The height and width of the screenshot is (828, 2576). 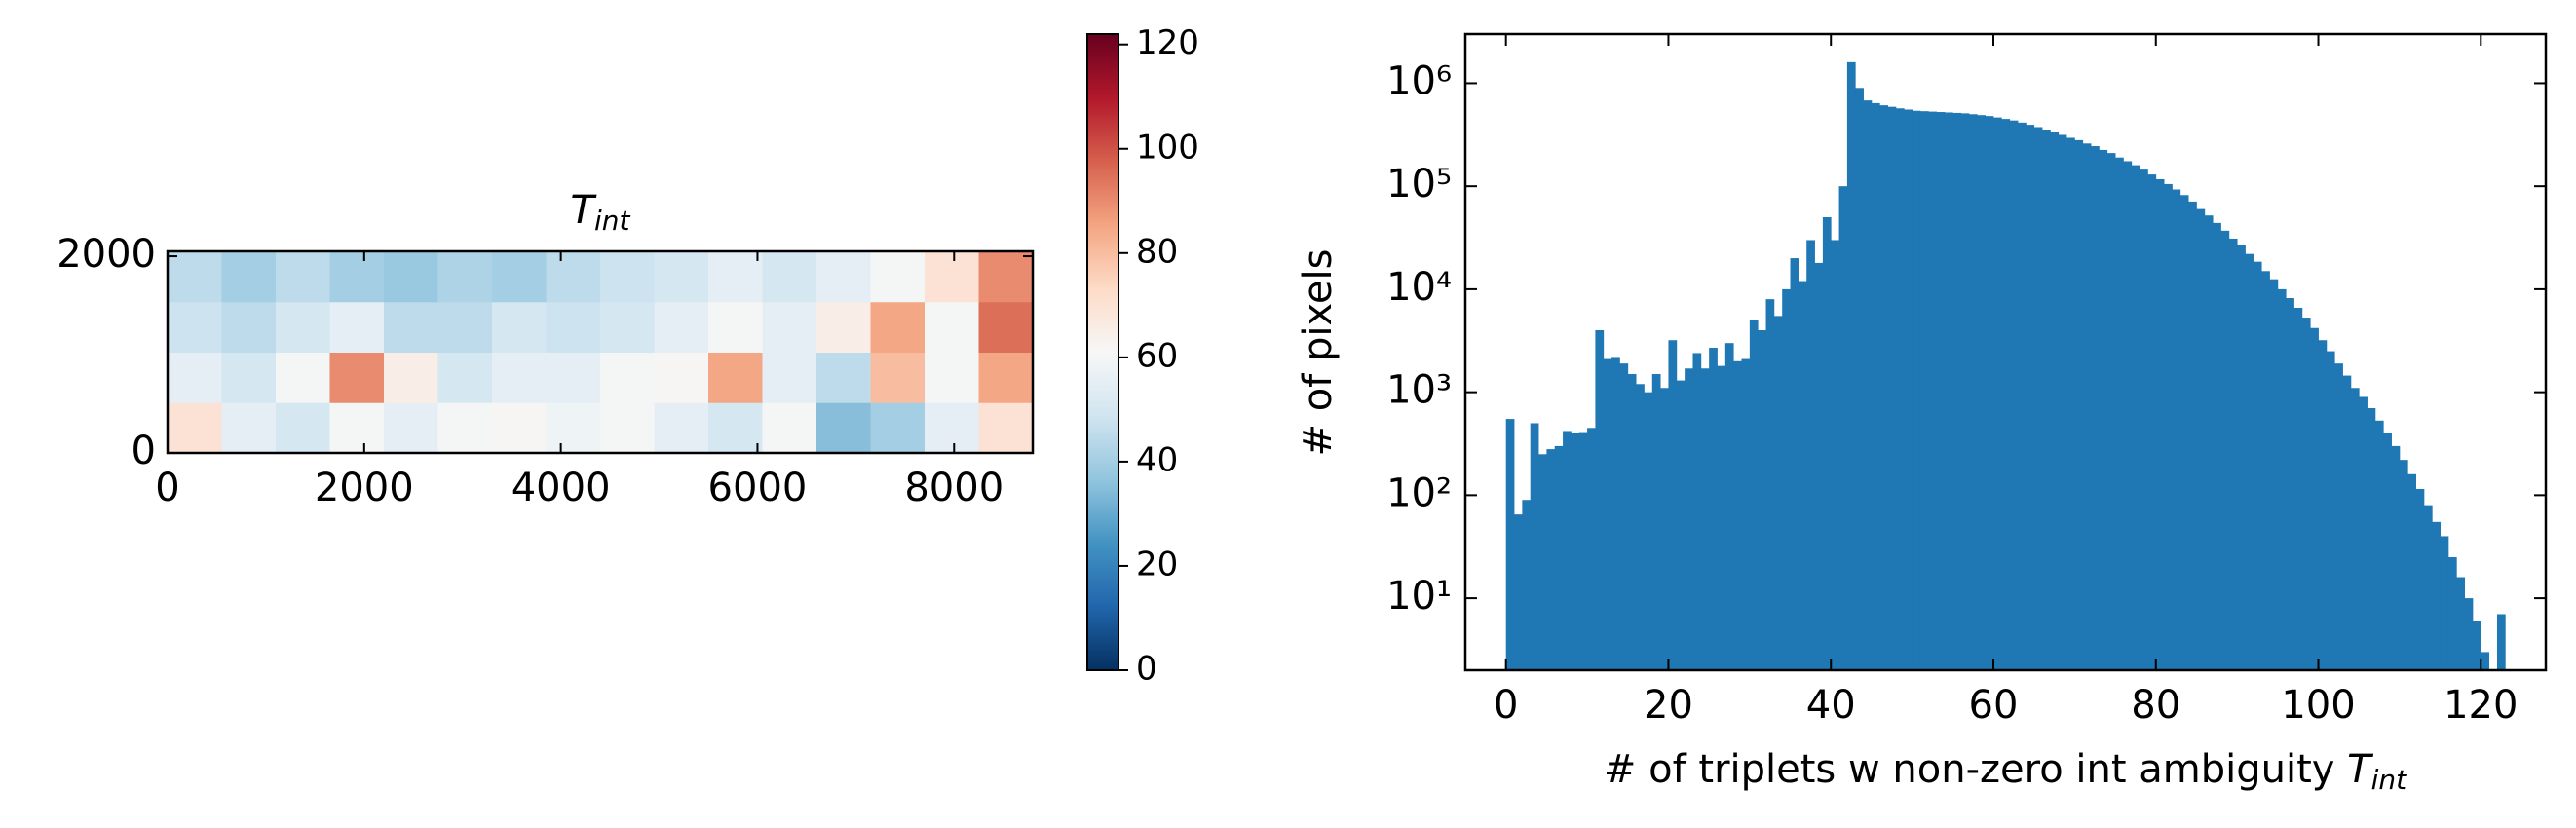 What do you see at coordinates (601, 212) in the screenshot?
I see `heatmap-title: Tint` at bounding box center [601, 212].